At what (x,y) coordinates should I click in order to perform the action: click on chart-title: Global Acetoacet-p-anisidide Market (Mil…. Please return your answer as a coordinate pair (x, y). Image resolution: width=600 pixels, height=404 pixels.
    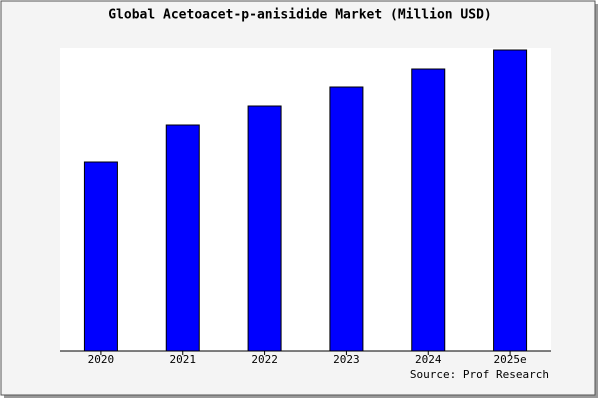
    Looking at the image, I should click on (300, 15).